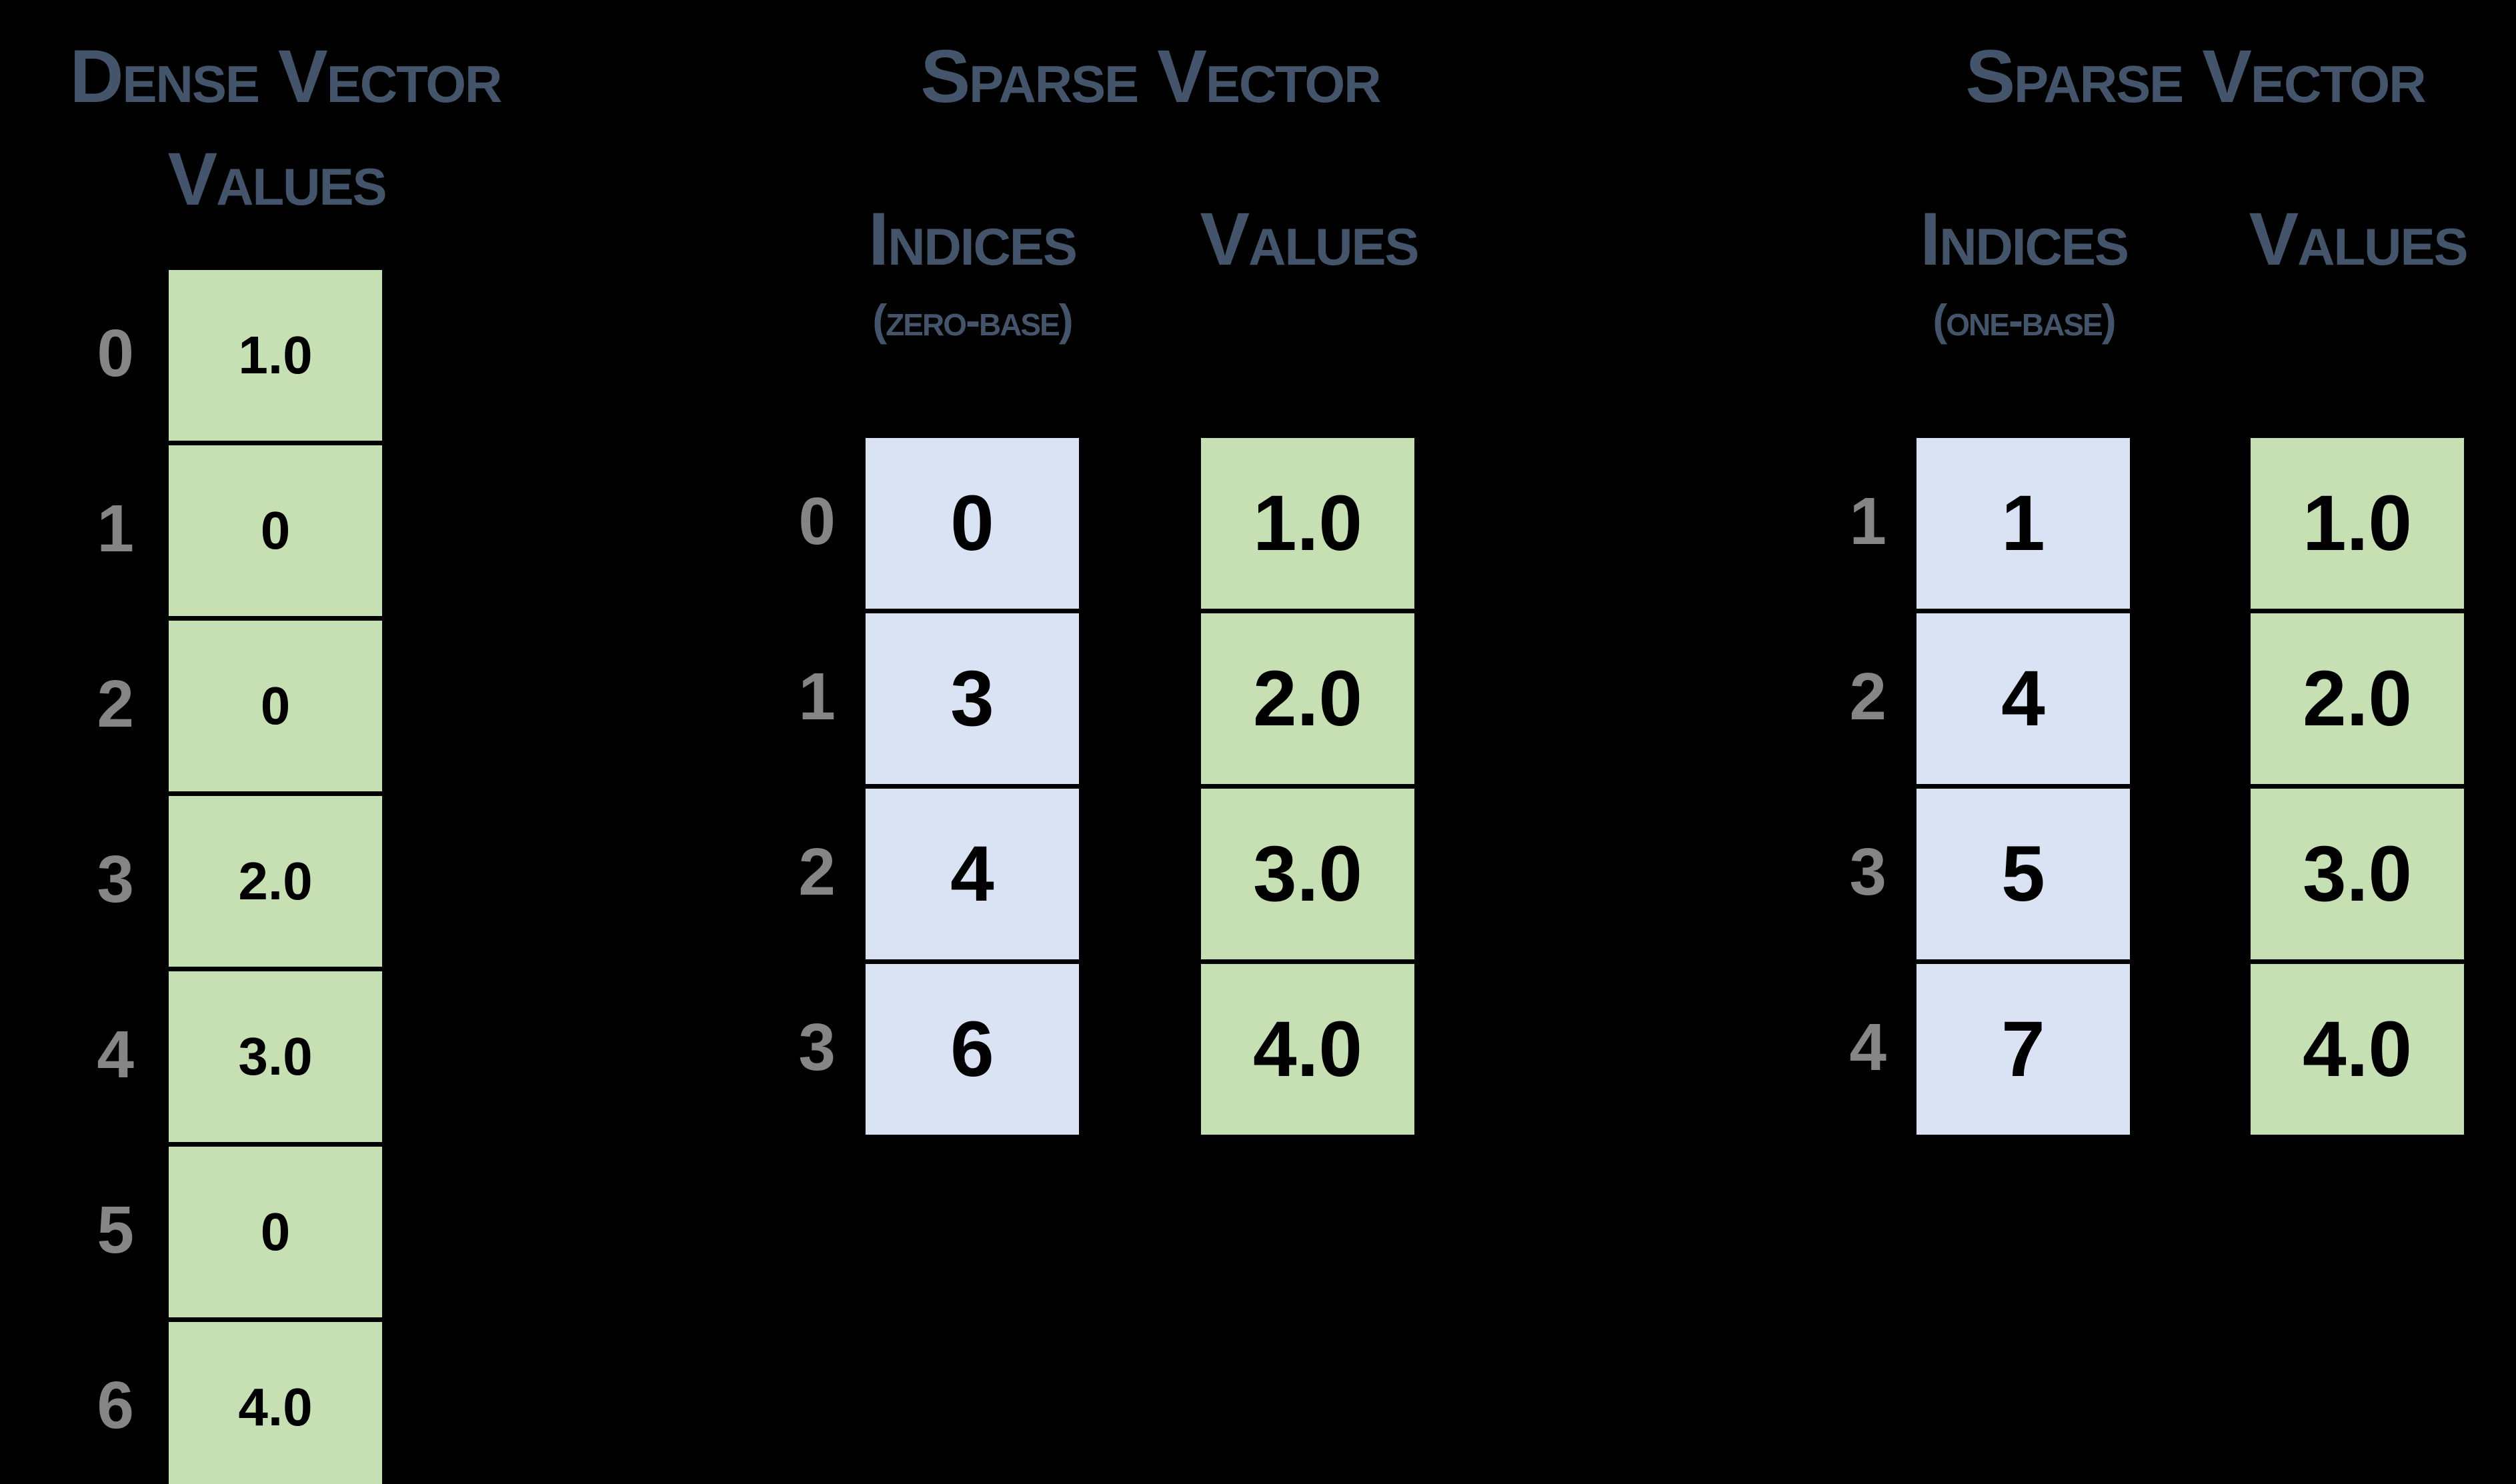  What do you see at coordinates (2023, 523) in the screenshot?
I see `index-cell: 1` at bounding box center [2023, 523].